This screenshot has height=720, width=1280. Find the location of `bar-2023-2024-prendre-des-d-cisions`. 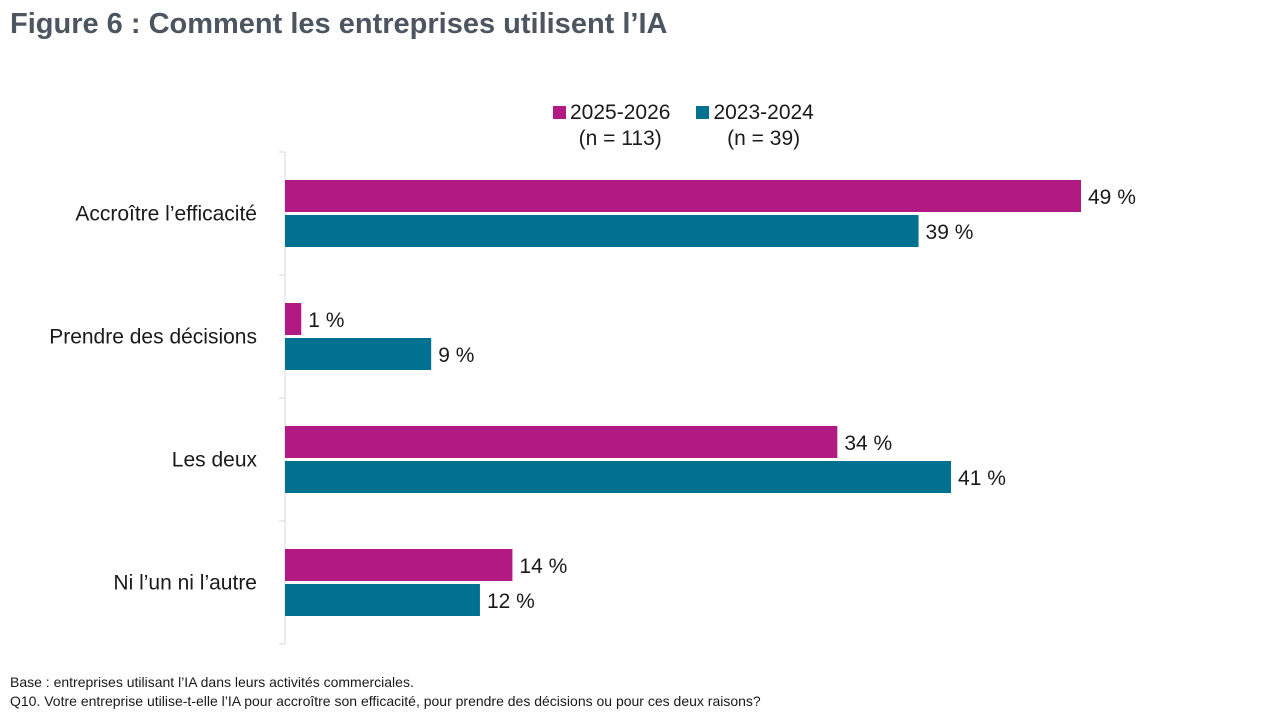

bar-2023-2024-prendre-des-d-cisions is located at coordinates (358, 354).